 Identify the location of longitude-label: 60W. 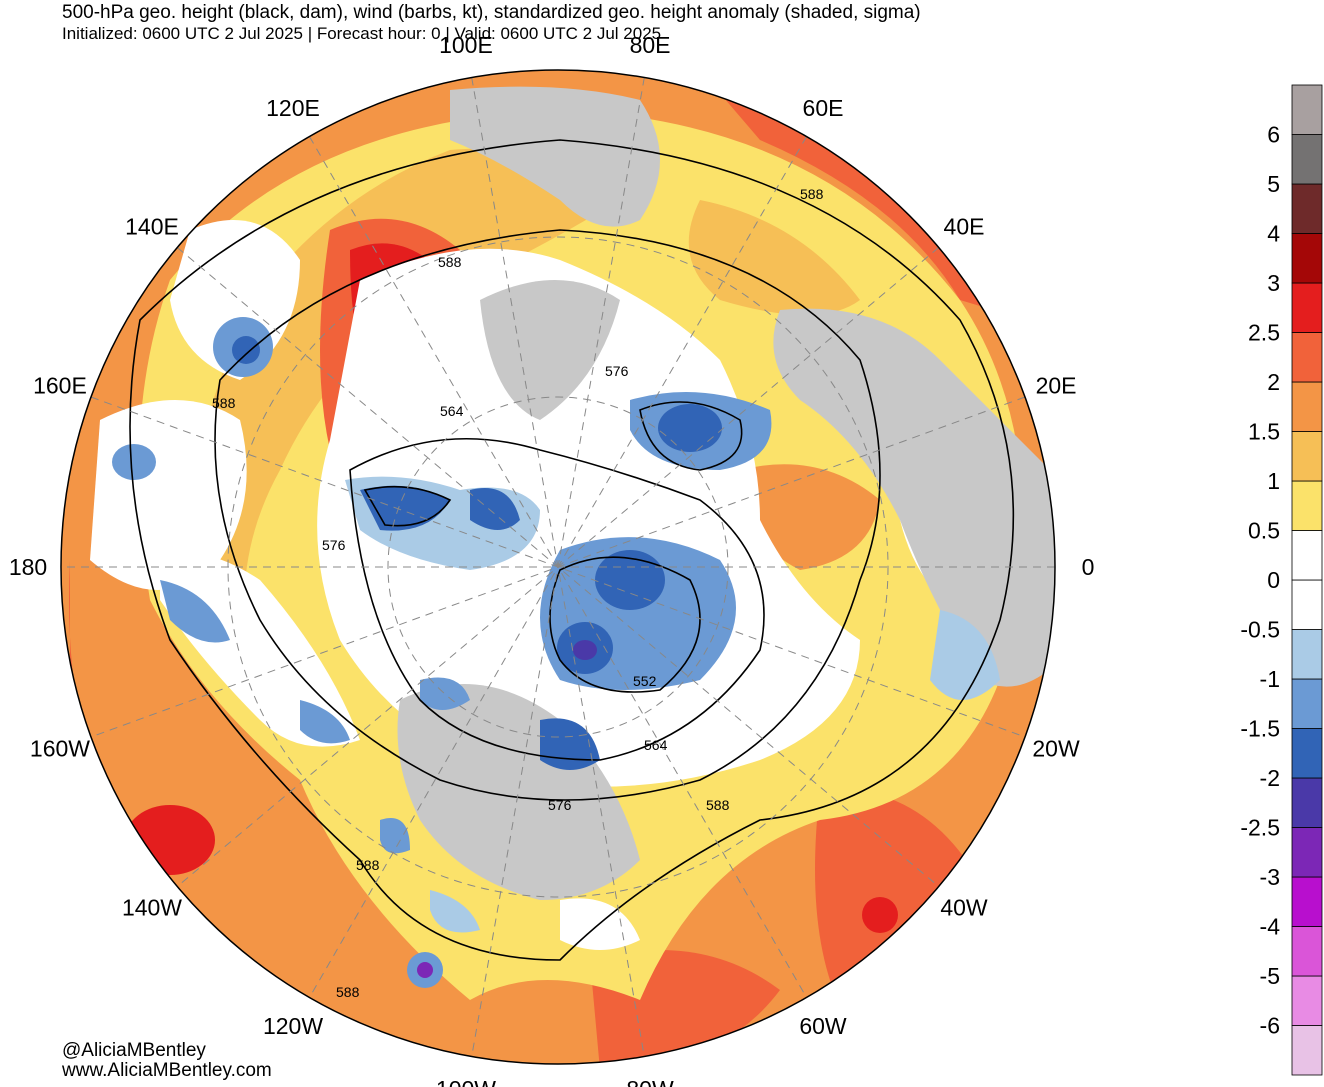
(823, 1026).